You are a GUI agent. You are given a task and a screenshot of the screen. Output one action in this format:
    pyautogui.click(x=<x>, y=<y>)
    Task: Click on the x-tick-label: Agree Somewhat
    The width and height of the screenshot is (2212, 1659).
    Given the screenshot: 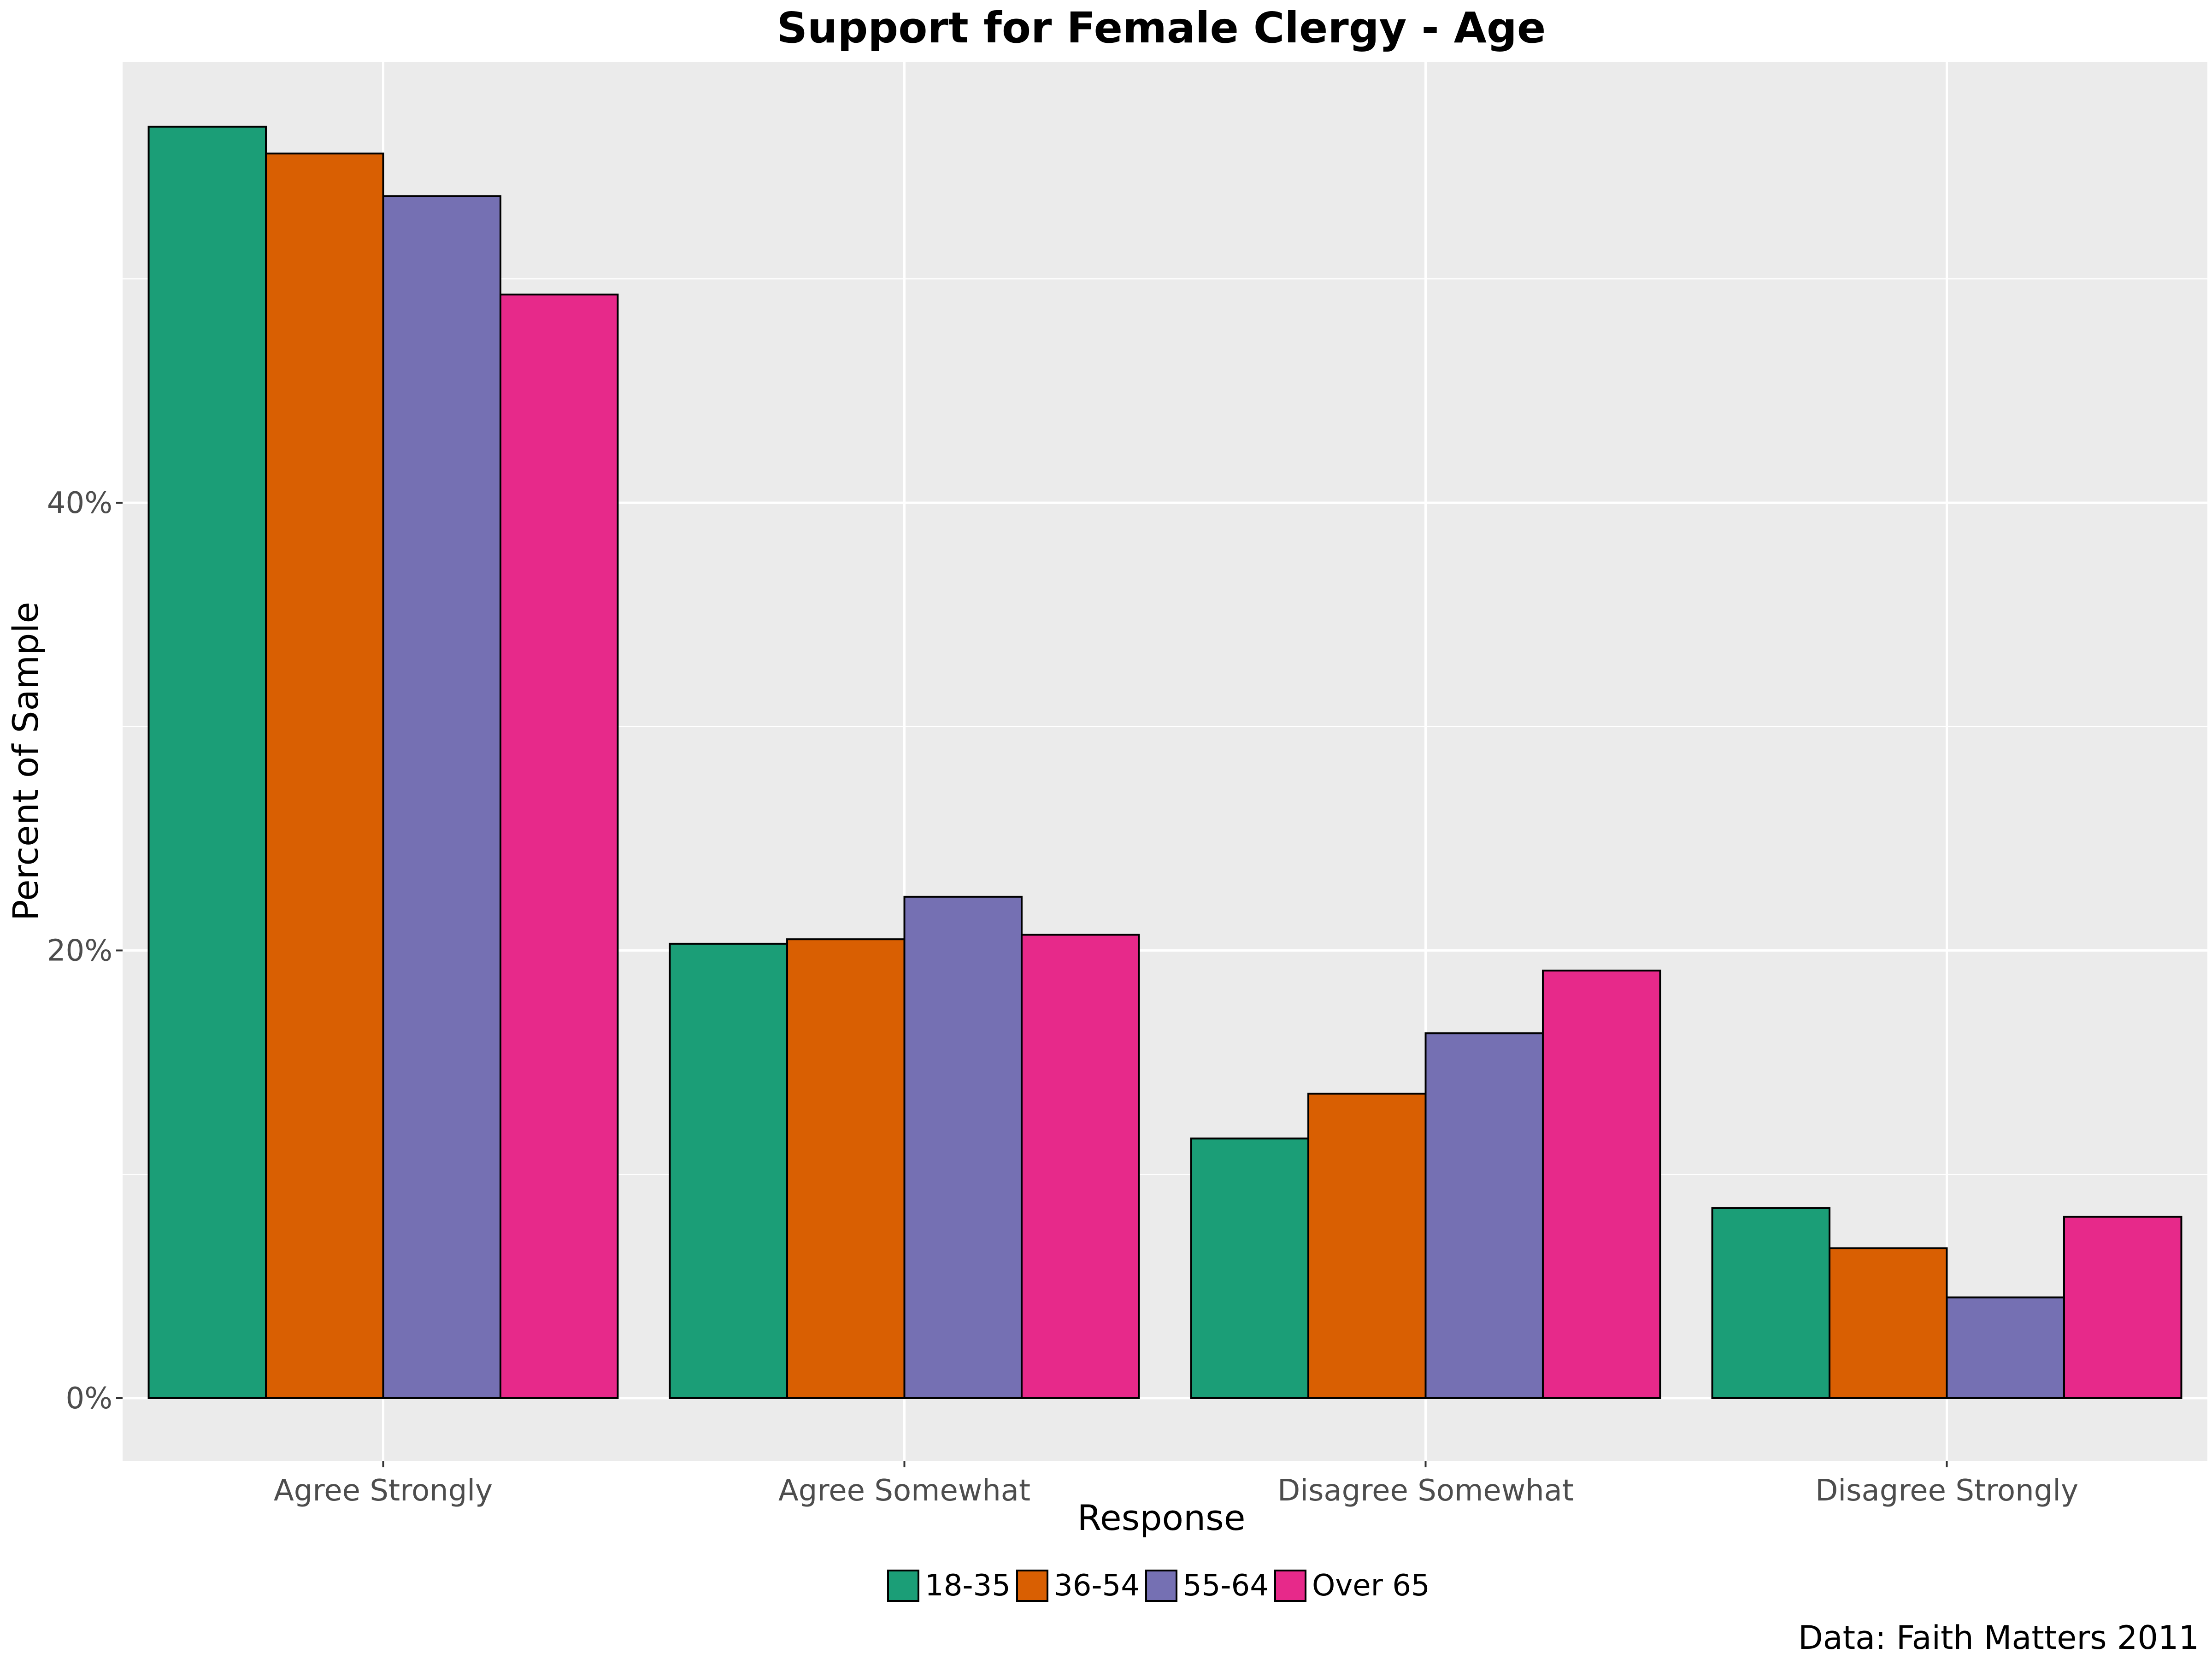 What is the action you would take?
    pyautogui.click(x=904, y=1491)
    